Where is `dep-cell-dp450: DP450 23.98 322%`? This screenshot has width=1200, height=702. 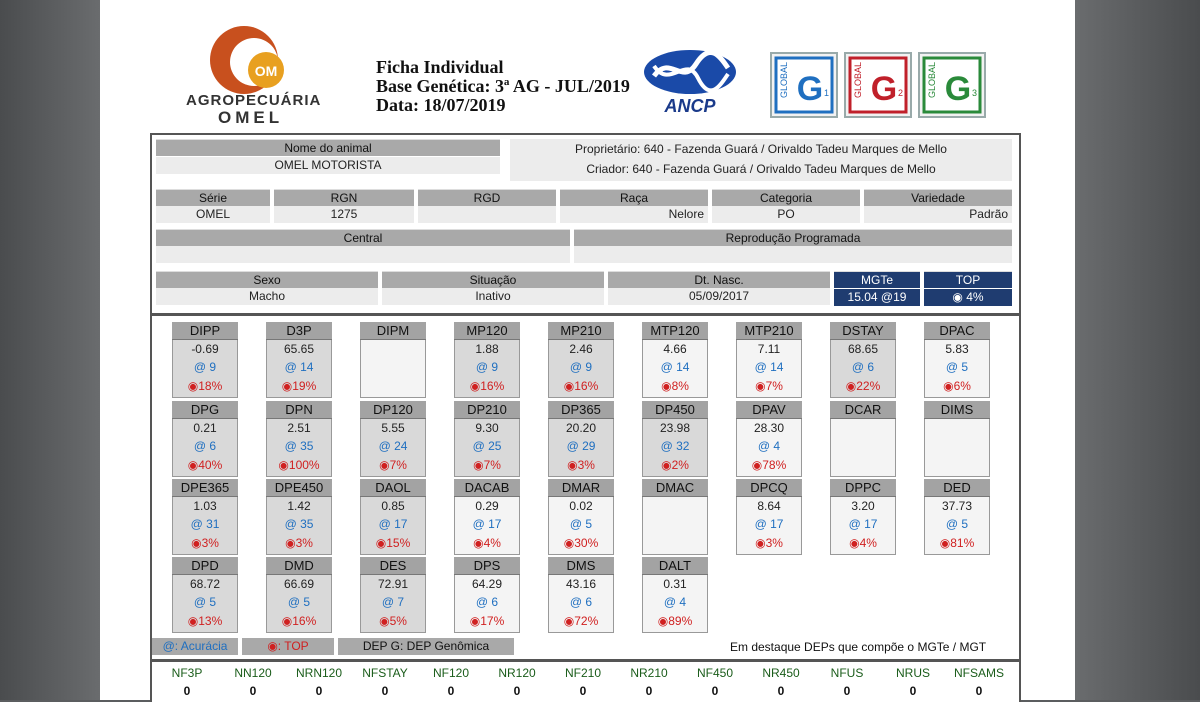
dep-cell-dp450: DP450 23.98 322% is located at coordinates (675, 439).